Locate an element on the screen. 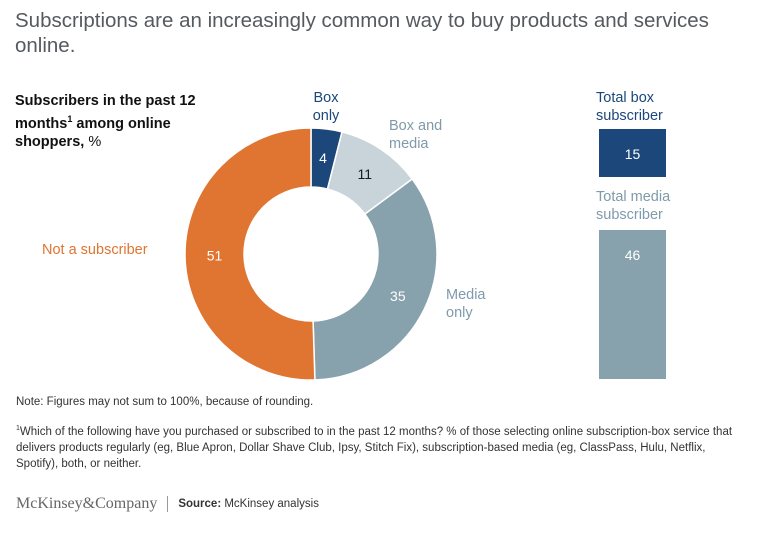  source-text: McKinsey analysis is located at coordinates (270, 504).